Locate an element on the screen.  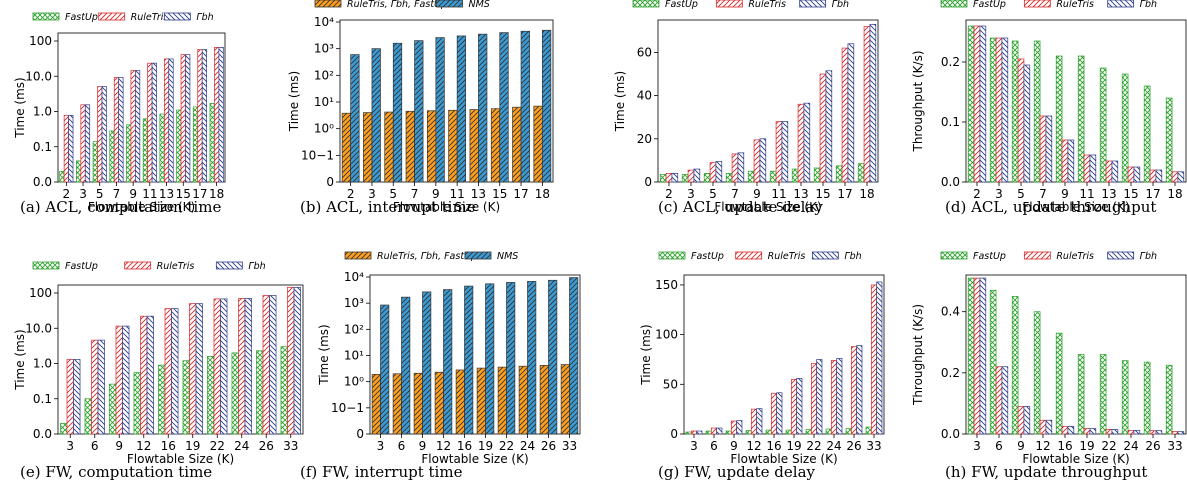
y-tick-label: 0.1 is located at coordinates (950, 122).